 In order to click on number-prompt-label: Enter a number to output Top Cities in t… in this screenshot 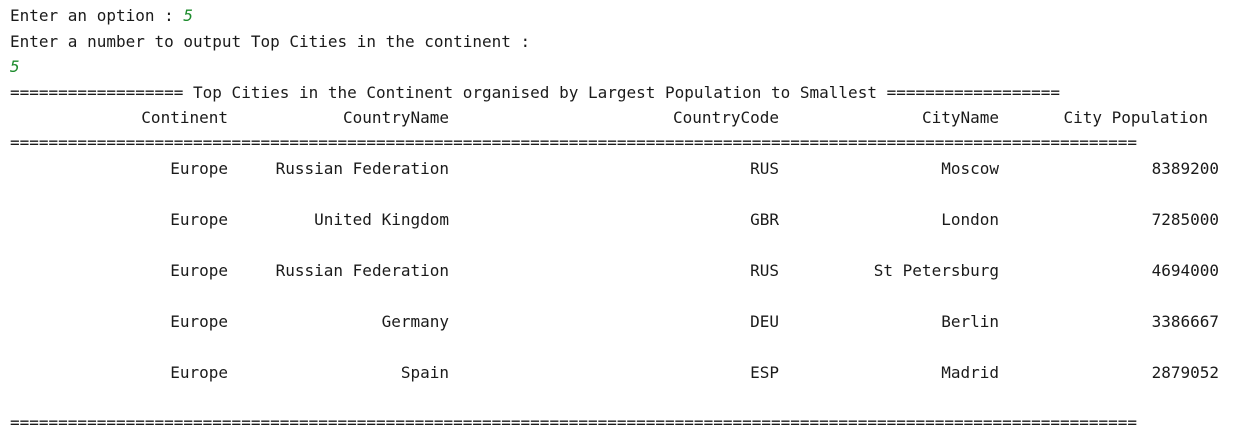, I will do `click(270, 41)`.